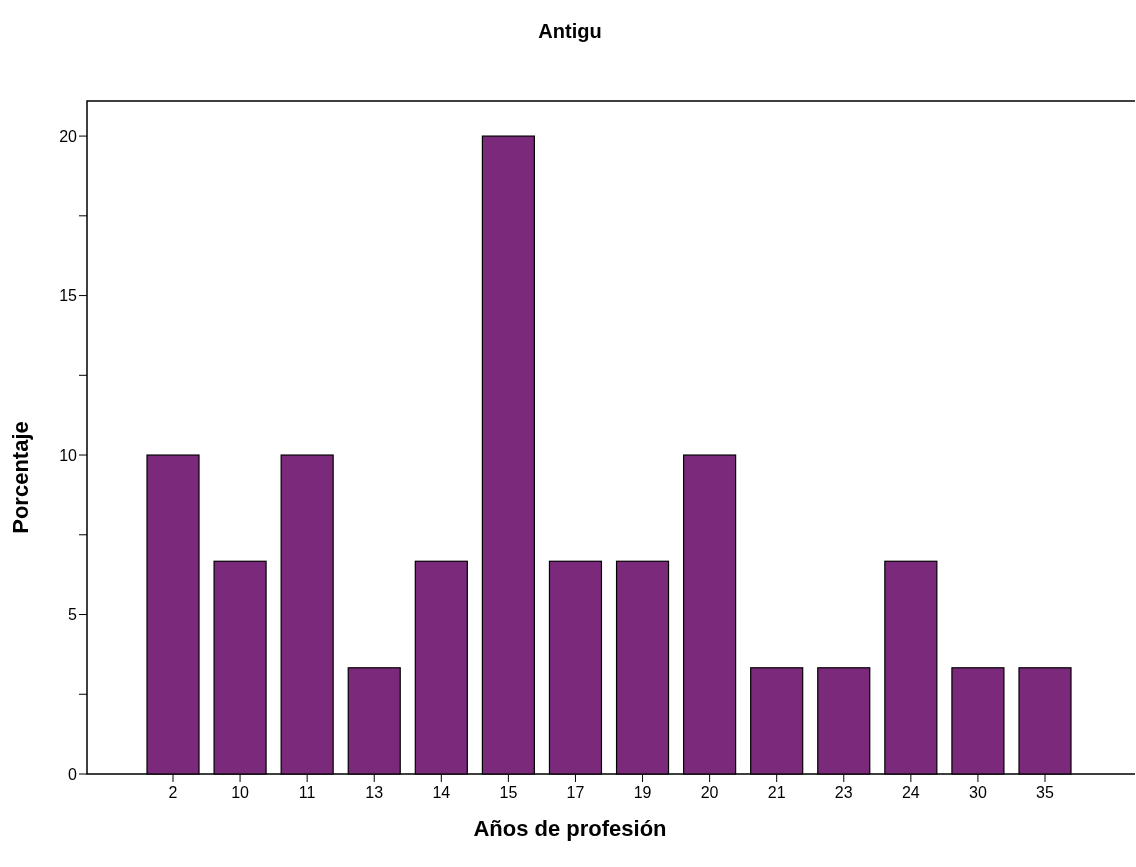  Describe the element at coordinates (570, 31) in the screenshot. I see `chart-title: Antigu` at that location.